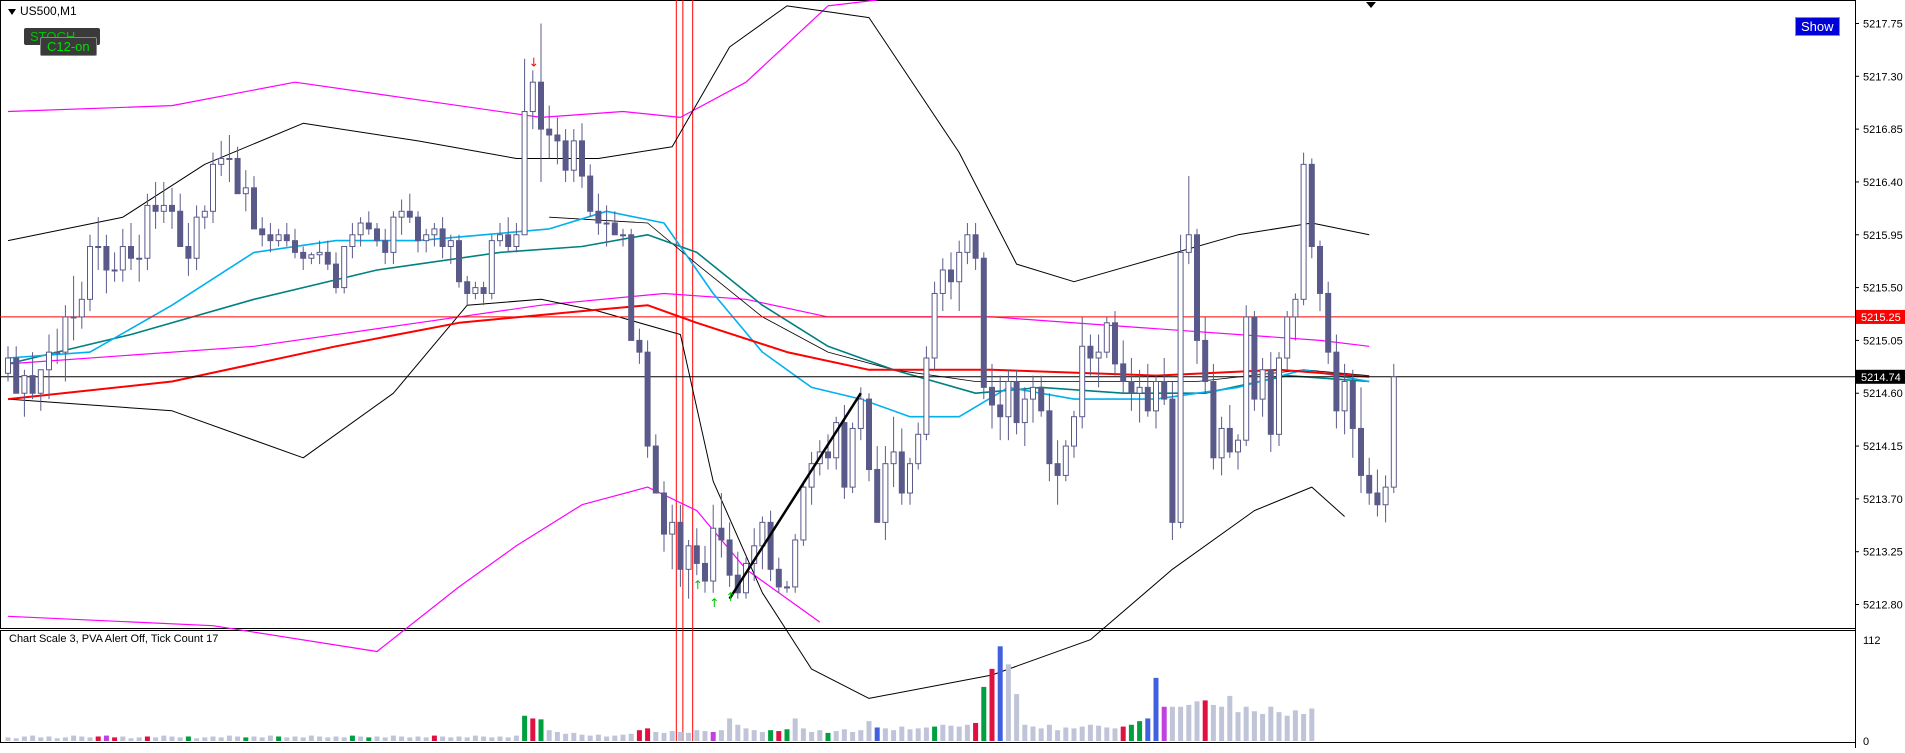  Describe the element at coordinates (12, 11) in the screenshot. I see `dropdown-triangle-icon` at that location.